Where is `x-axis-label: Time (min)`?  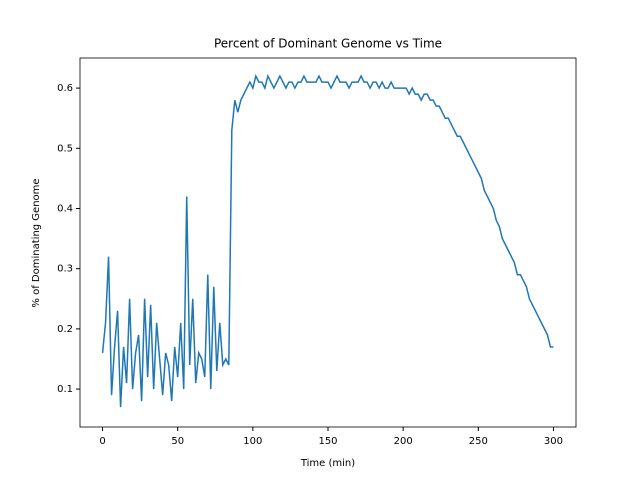 x-axis-label: Time (min) is located at coordinates (327, 463).